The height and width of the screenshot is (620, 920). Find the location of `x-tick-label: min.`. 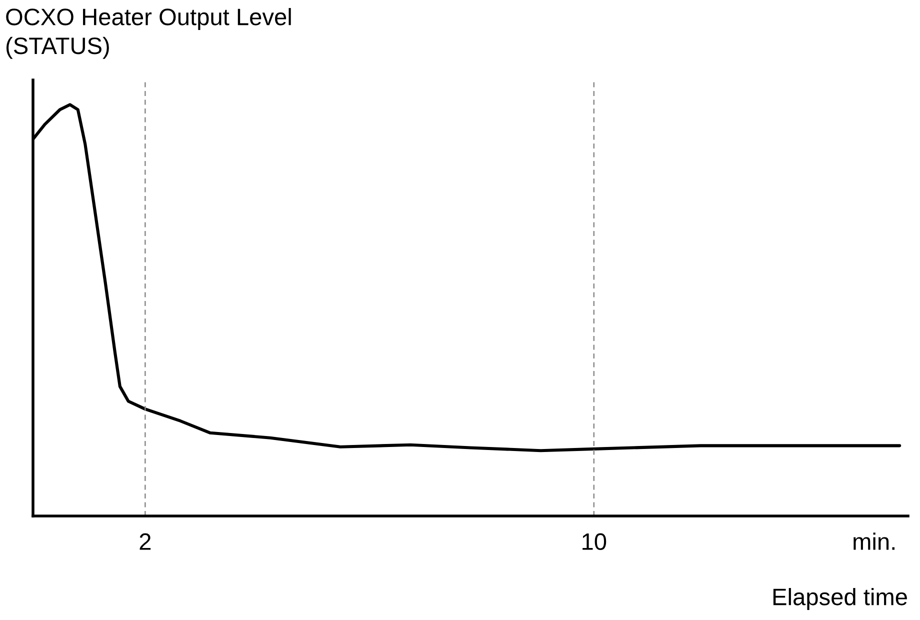

x-tick-label: min. is located at coordinates (874, 541).